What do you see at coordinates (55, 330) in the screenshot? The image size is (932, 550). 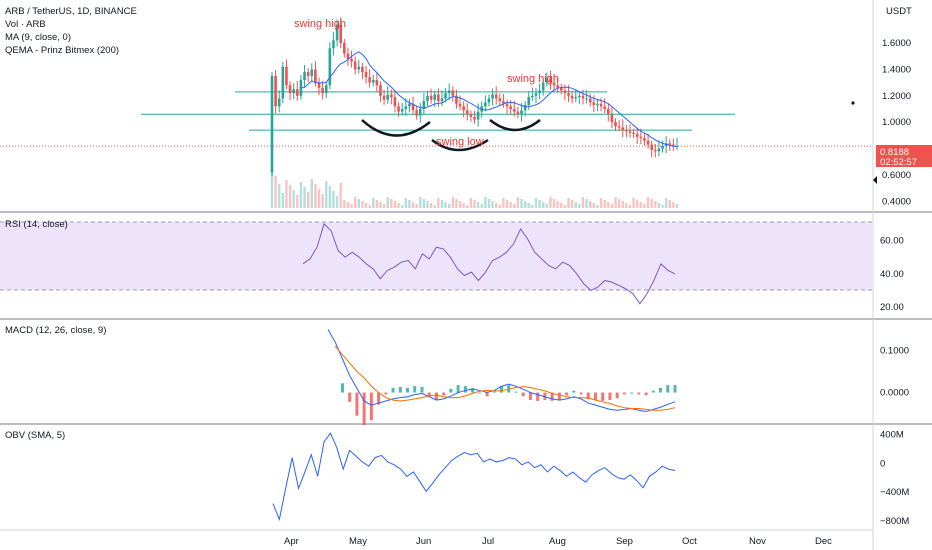 I see `macd-title: MACD (12, 26, close, 9)` at bounding box center [55, 330].